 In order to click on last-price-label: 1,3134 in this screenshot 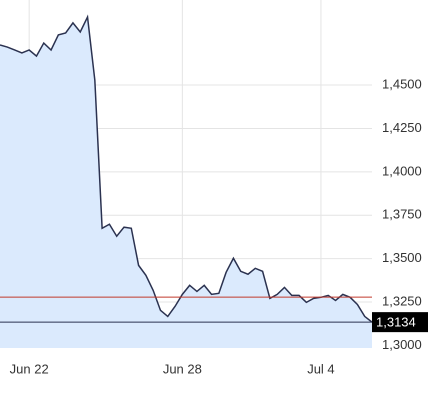, I will do `click(396, 322)`.